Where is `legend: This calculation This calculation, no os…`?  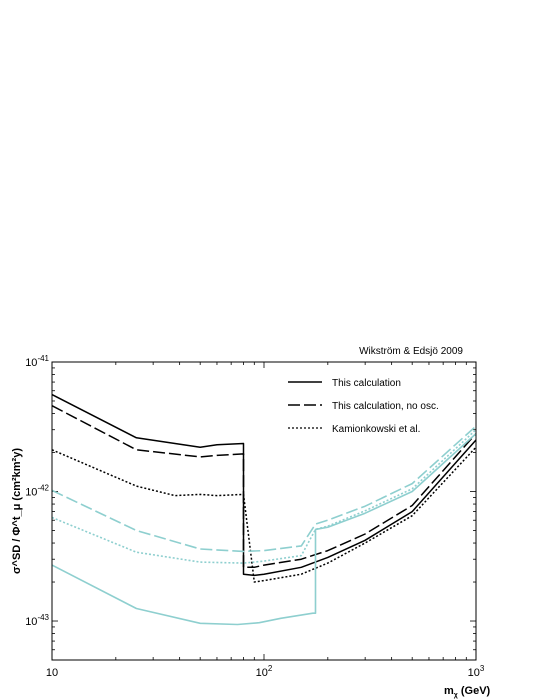
legend: This calculation This calculation, no os… is located at coordinates (363, 406).